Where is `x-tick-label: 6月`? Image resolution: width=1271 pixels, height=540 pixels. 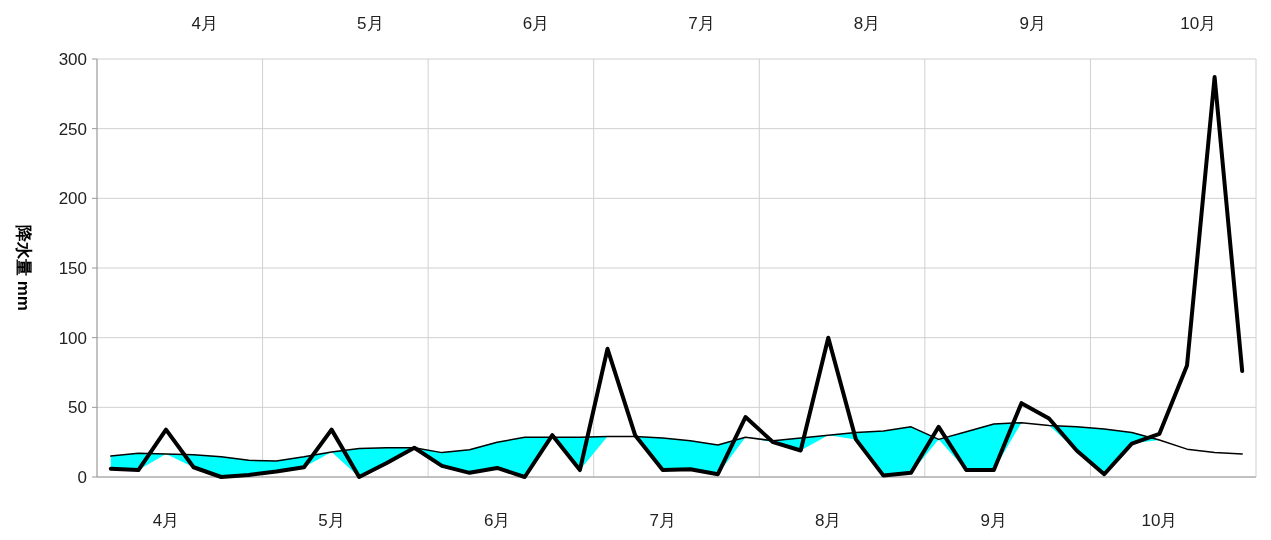
x-tick-label: 6月 is located at coordinates (497, 520).